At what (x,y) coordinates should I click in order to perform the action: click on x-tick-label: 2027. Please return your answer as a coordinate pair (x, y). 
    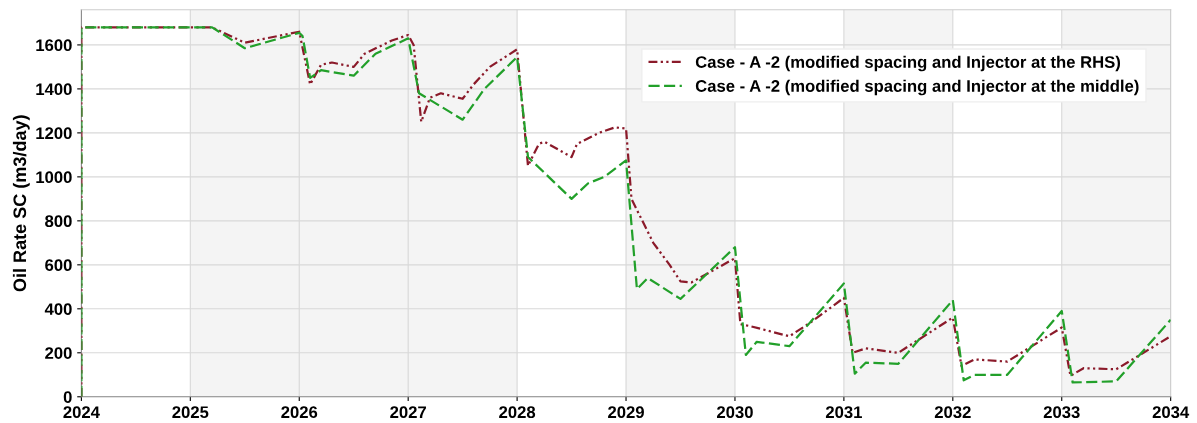
    Looking at the image, I should click on (408, 412).